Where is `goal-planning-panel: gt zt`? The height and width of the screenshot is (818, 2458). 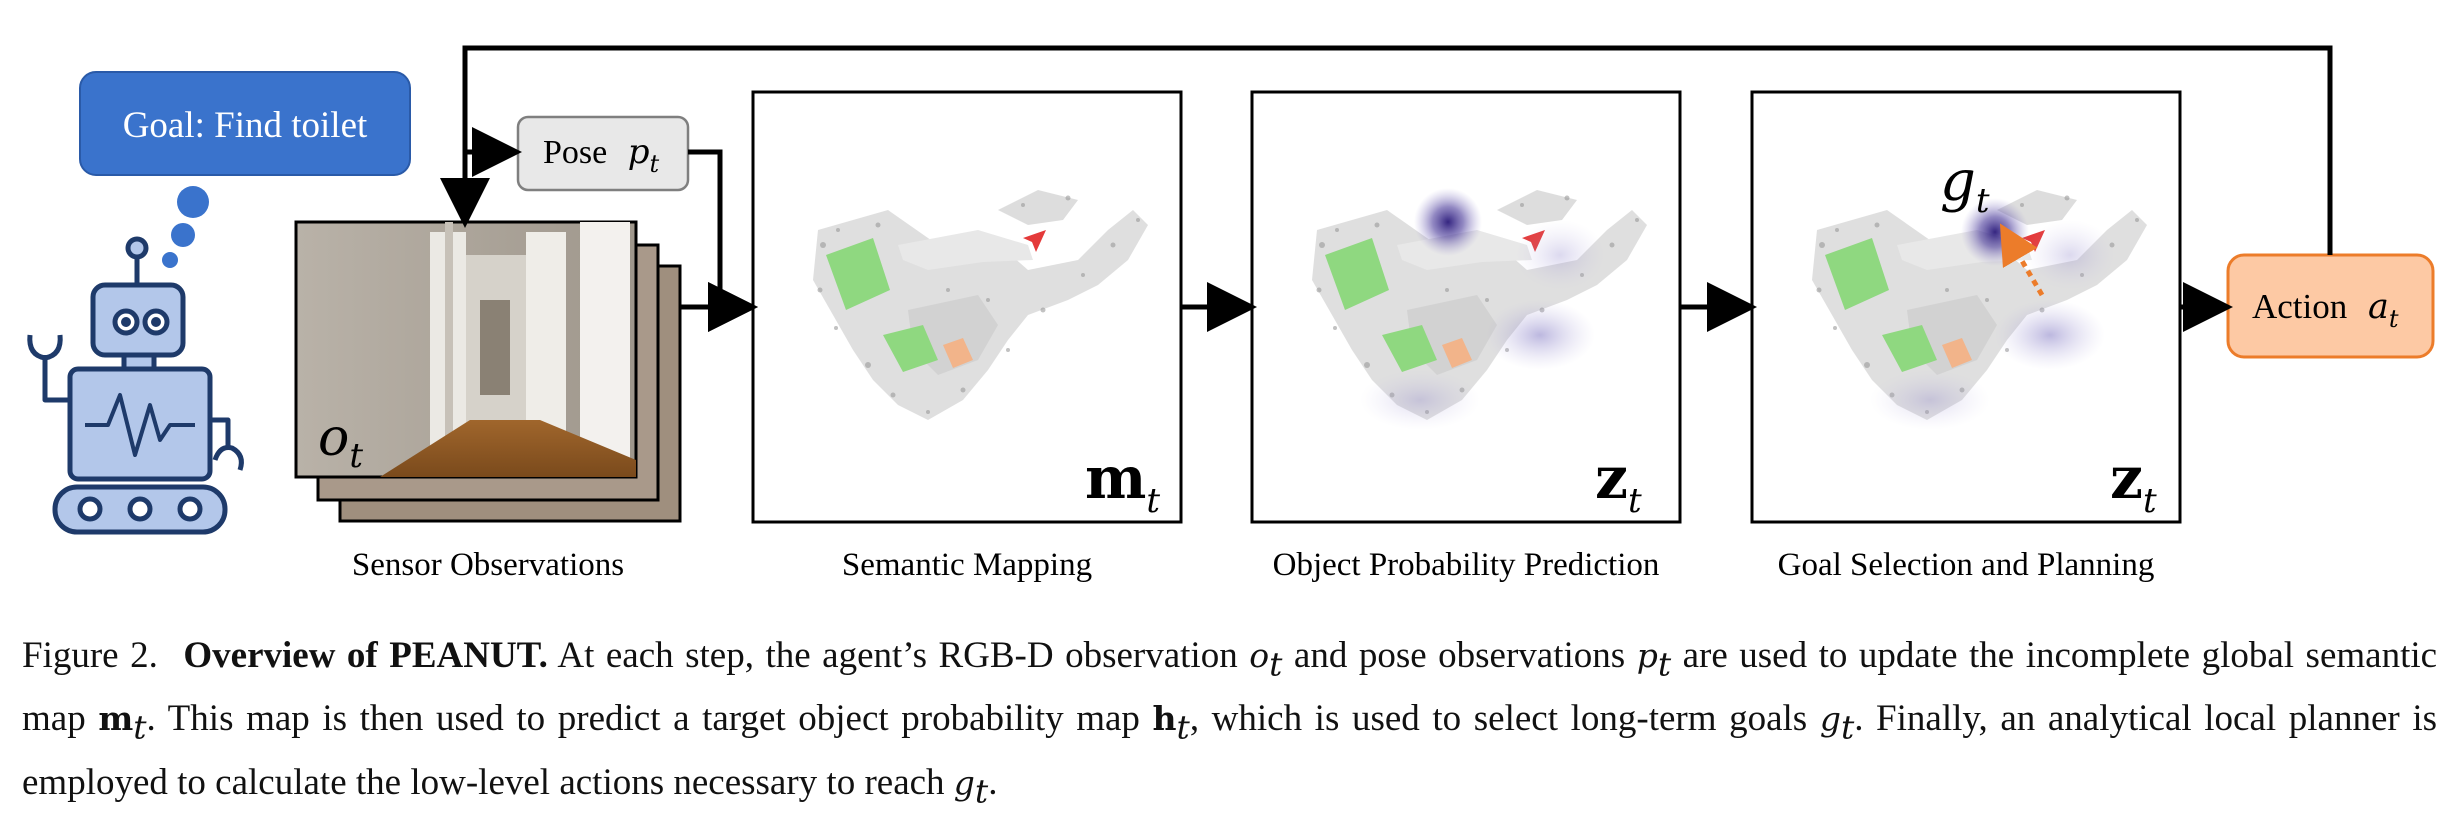
goal-planning-panel: gt zt is located at coordinates (1966, 307).